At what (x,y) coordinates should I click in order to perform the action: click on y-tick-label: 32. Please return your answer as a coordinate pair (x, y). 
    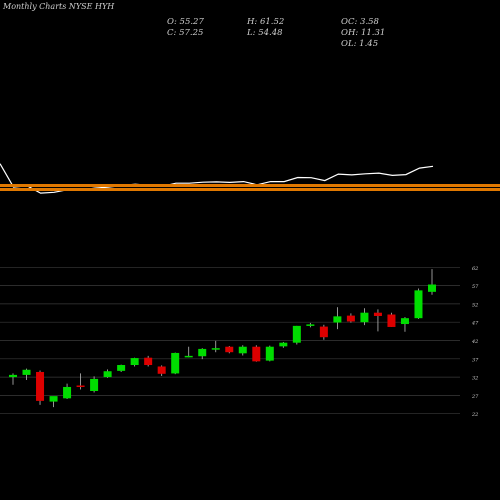
    Looking at the image, I should click on (475, 379).